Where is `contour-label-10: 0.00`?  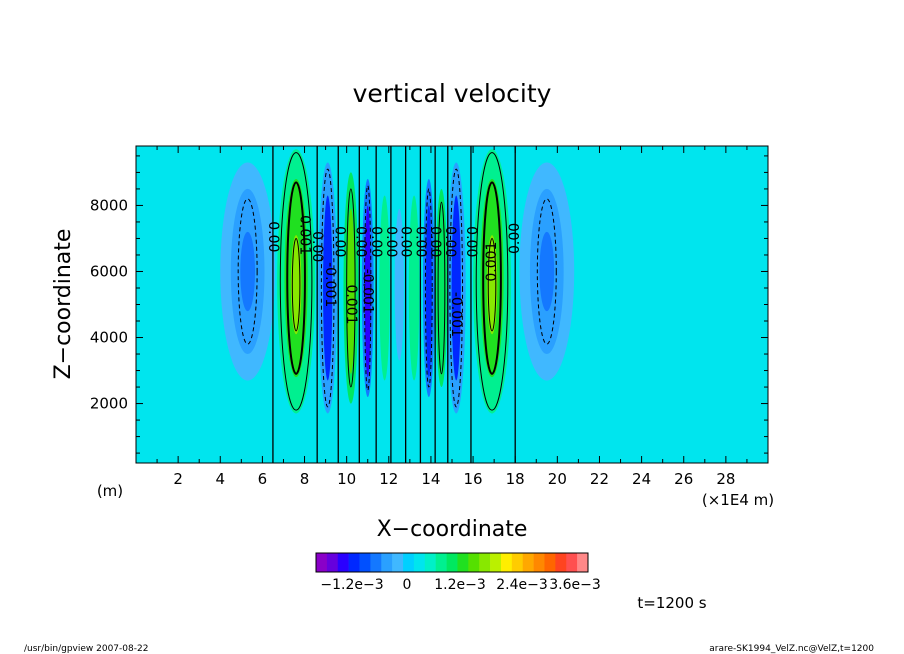 contour-label-10: 0.00 is located at coordinates (406, 241).